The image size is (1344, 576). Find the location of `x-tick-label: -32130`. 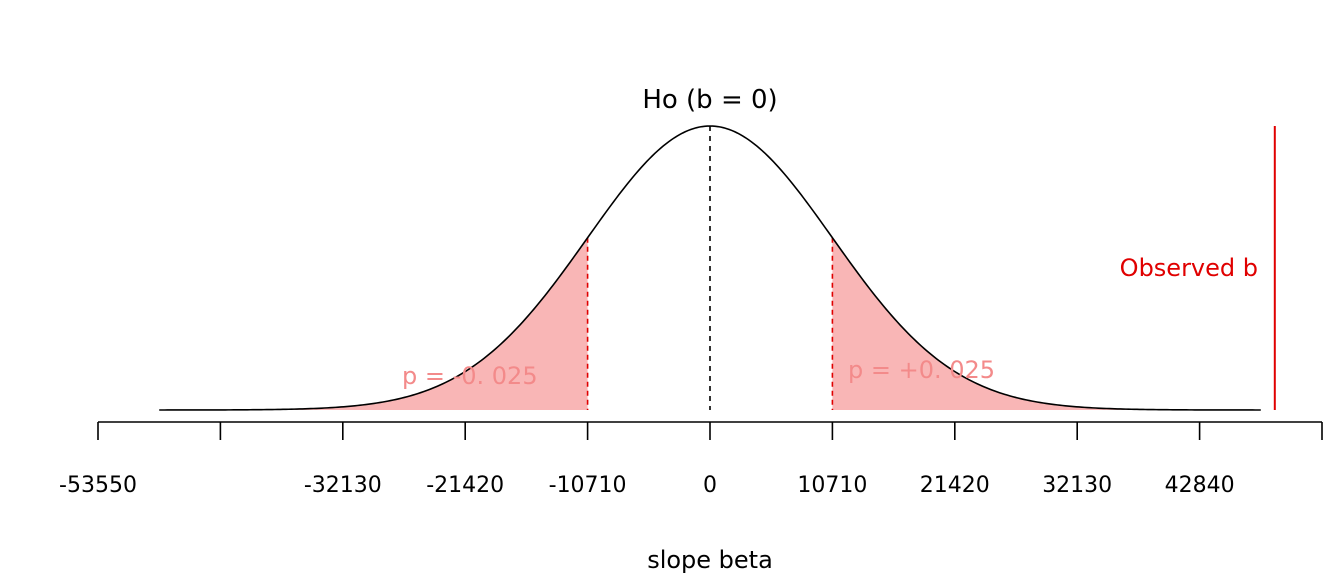

x-tick-label: -32130 is located at coordinates (343, 485).